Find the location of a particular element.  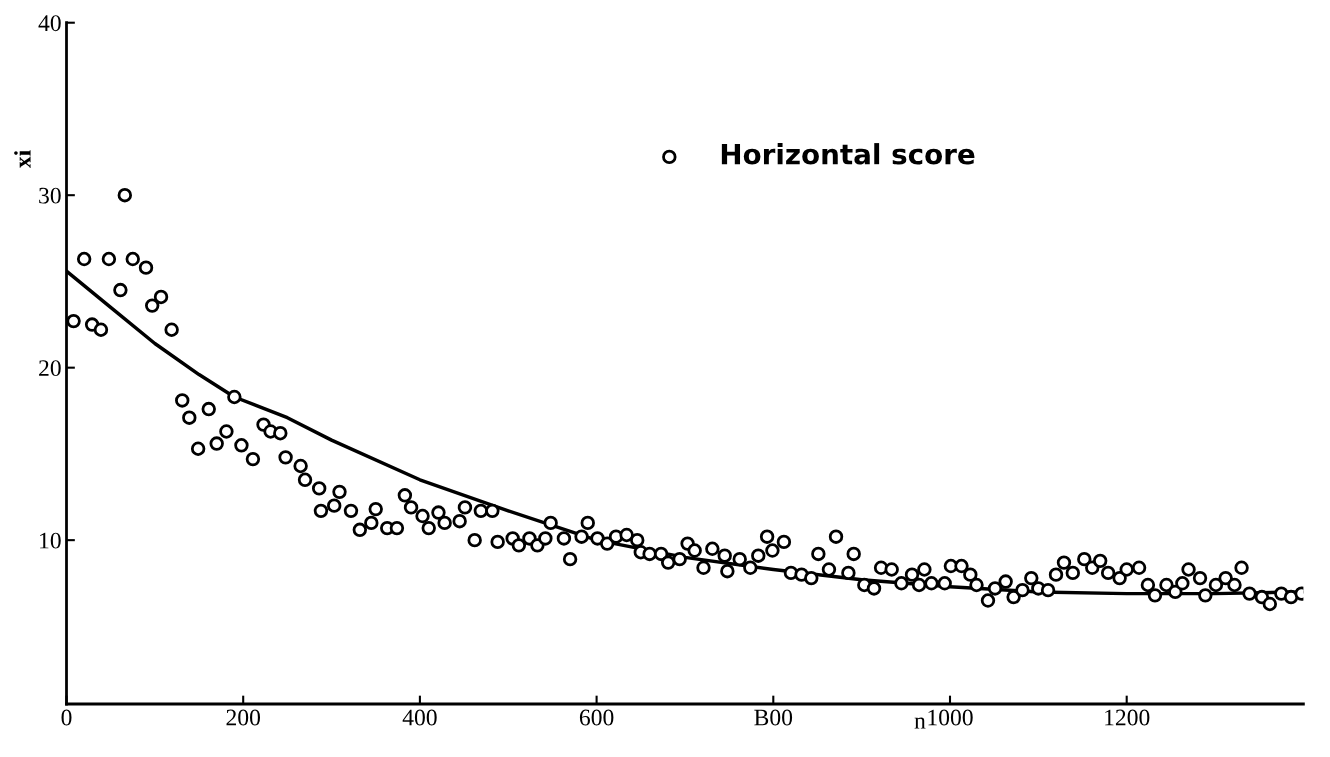

y-tick-label: 30 is located at coordinates (50, 195).